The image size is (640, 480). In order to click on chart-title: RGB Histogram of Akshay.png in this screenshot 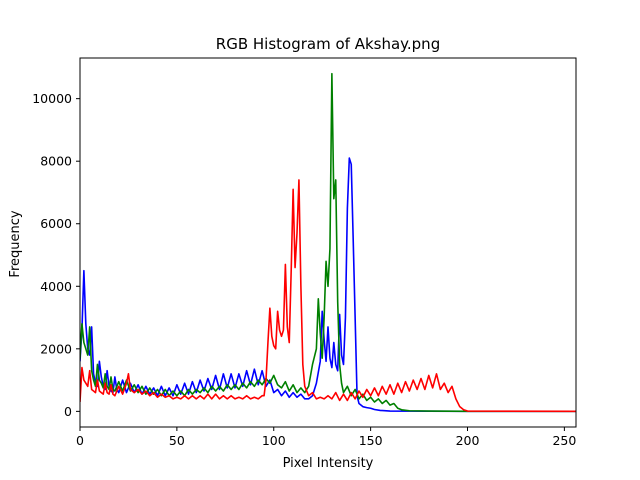, I will do `click(328, 44)`.